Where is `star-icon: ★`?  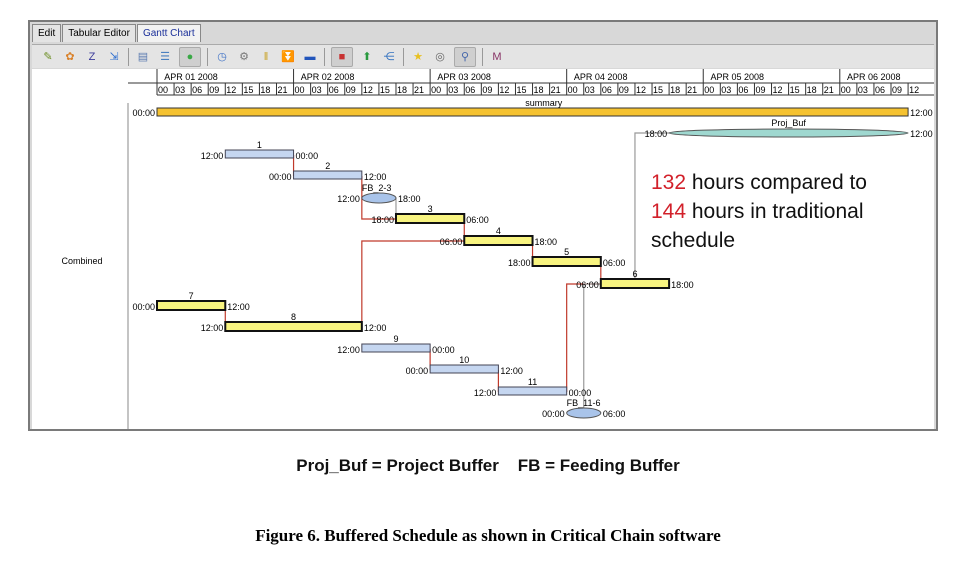
star-icon: ★ is located at coordinates (418, 57).